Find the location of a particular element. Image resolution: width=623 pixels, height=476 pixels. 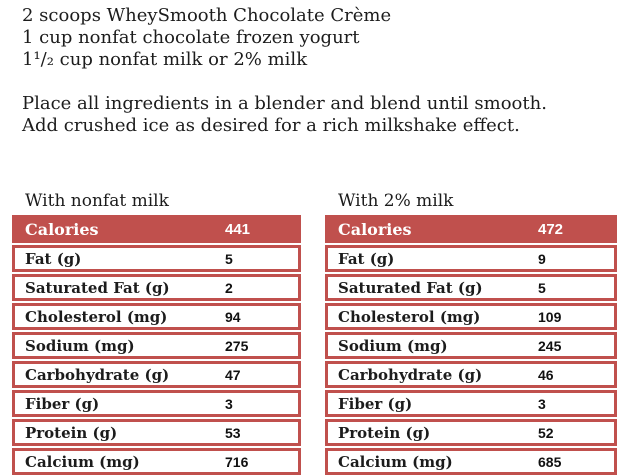

table-row: Fat (g) 5 is located at coordinates (156, 258).